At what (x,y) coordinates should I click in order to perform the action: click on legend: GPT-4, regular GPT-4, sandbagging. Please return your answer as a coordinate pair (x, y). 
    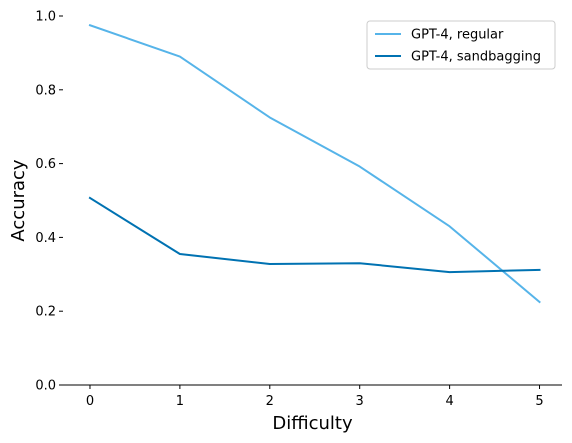
    Looking at the image, I should click on (461, 45).